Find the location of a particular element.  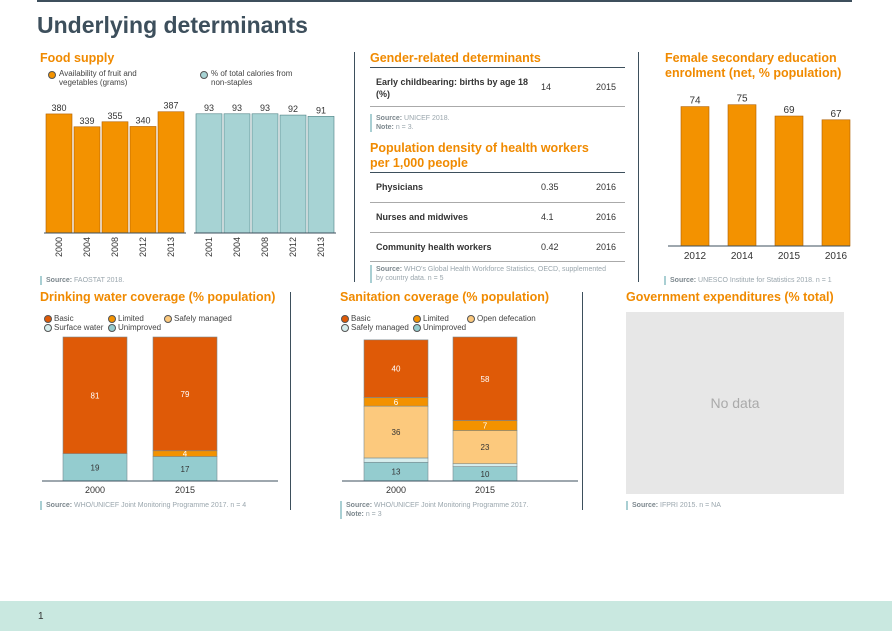

top-rule is located at coordinates (444, 1).